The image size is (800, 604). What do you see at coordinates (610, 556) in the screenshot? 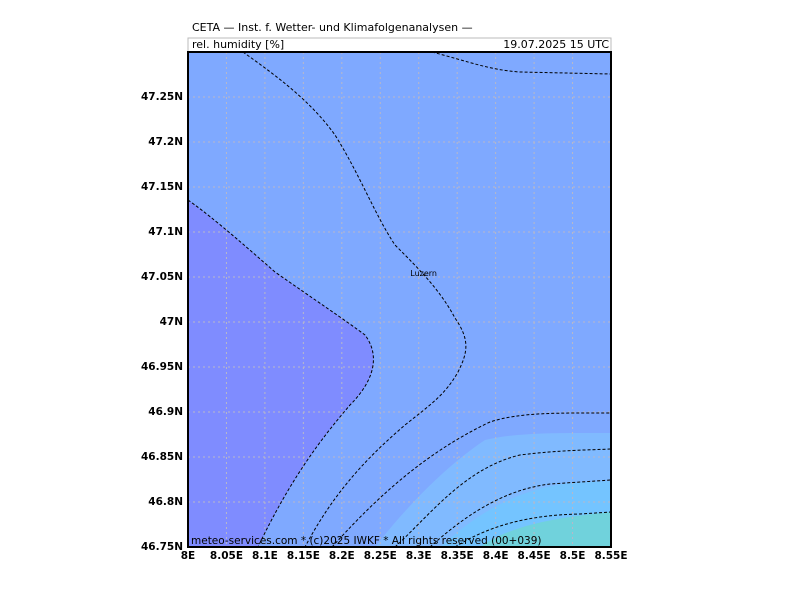
I see `x-tick-label: 8.55E` at bounding box center [610, 556].